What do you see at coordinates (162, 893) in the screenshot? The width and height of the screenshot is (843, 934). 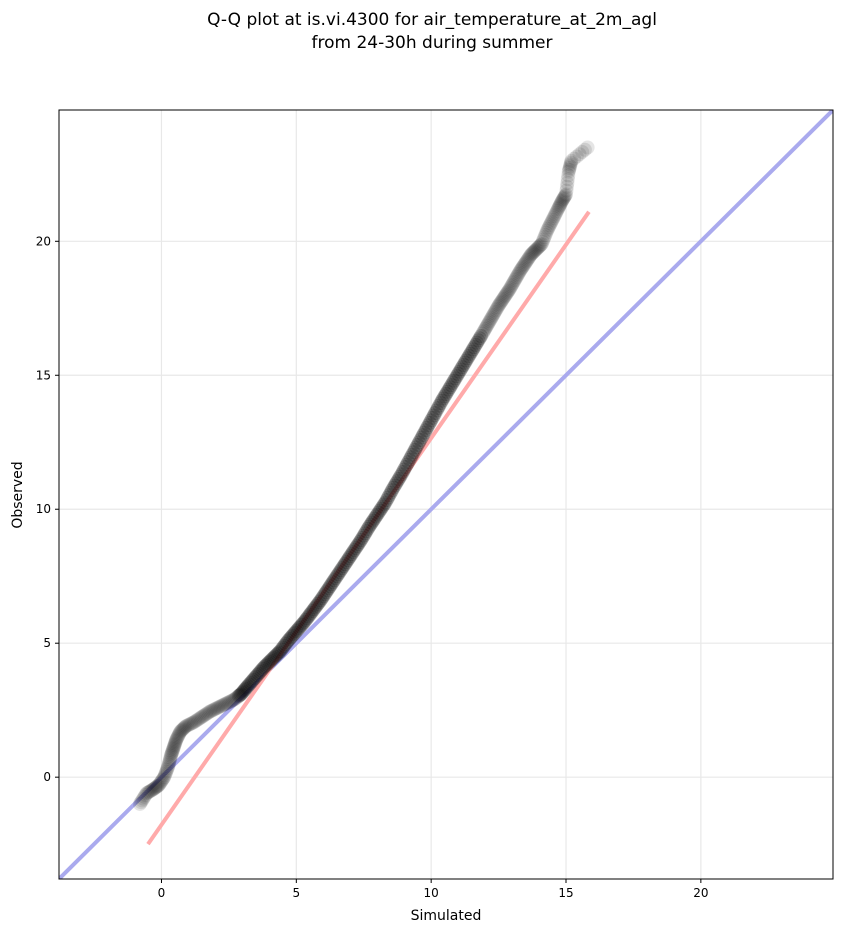 I see `x-tick-label: 0` at bounding box center [162, 893].